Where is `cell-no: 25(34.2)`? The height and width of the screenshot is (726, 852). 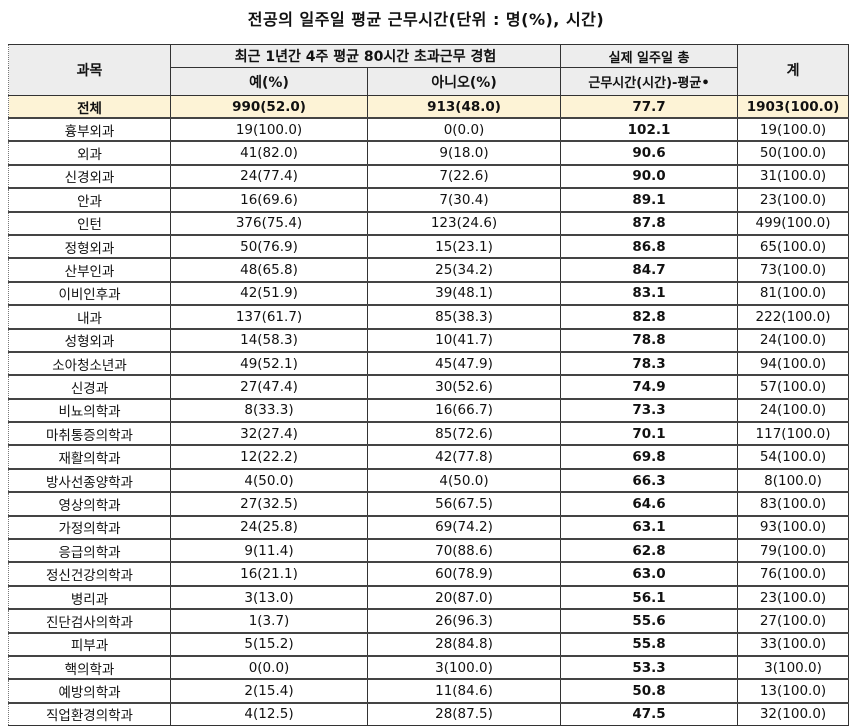
cell-no: 25(34.2) is located at coordinates (464, 270).